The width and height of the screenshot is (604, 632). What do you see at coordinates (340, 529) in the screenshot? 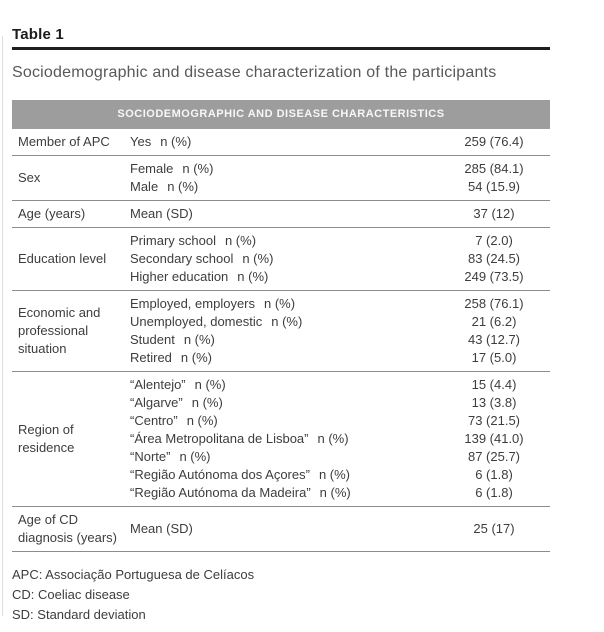
I see `table-row: Mean (SD) 25 (17)` at bounding box center [340, 529].